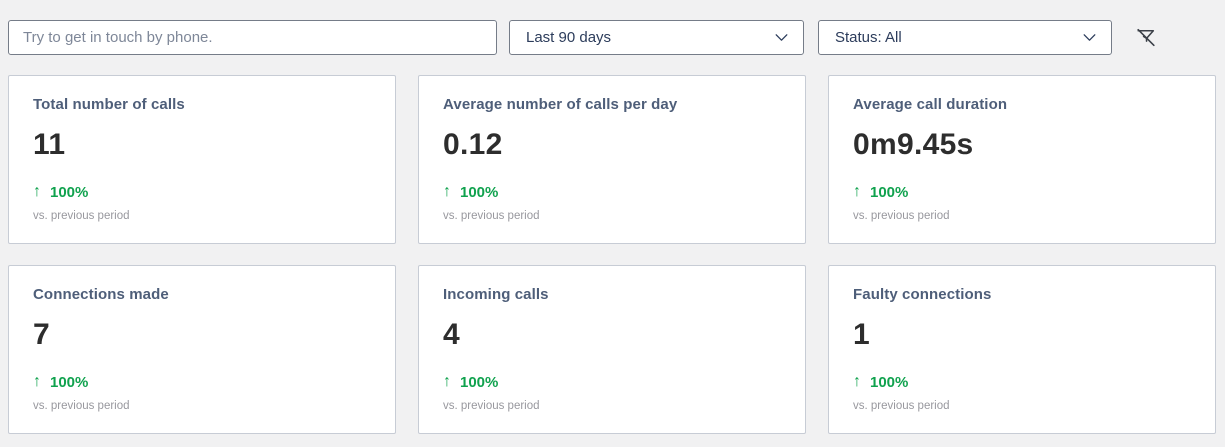 Image resolution: width=1225 pixels, height=447 pixels. Describe the element at coordinates (913, 144) in the screenshot. I see `stat-card-value: 0m9.45s` at that location.